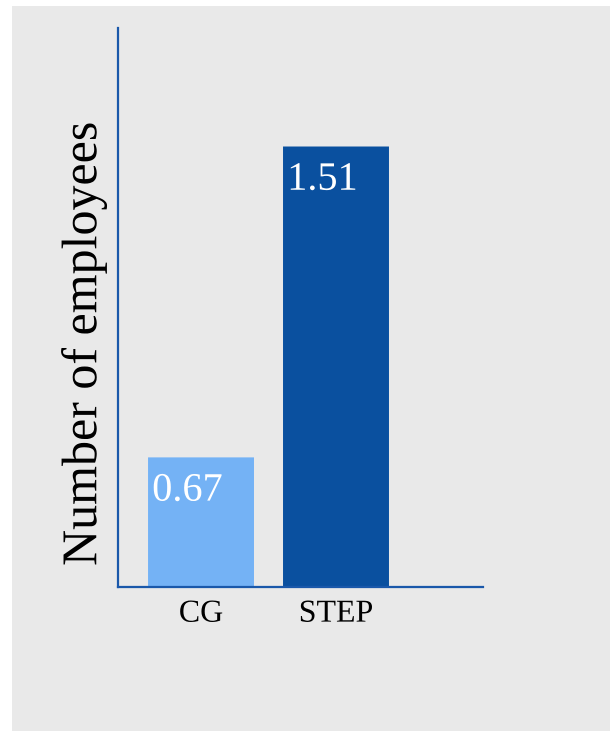 The width and height of the screenshot is (610, 731). What do you see at coordinates (323, 176) in the screenshot?
I see `data-label: 1.51` at bounding box center [323, 176].